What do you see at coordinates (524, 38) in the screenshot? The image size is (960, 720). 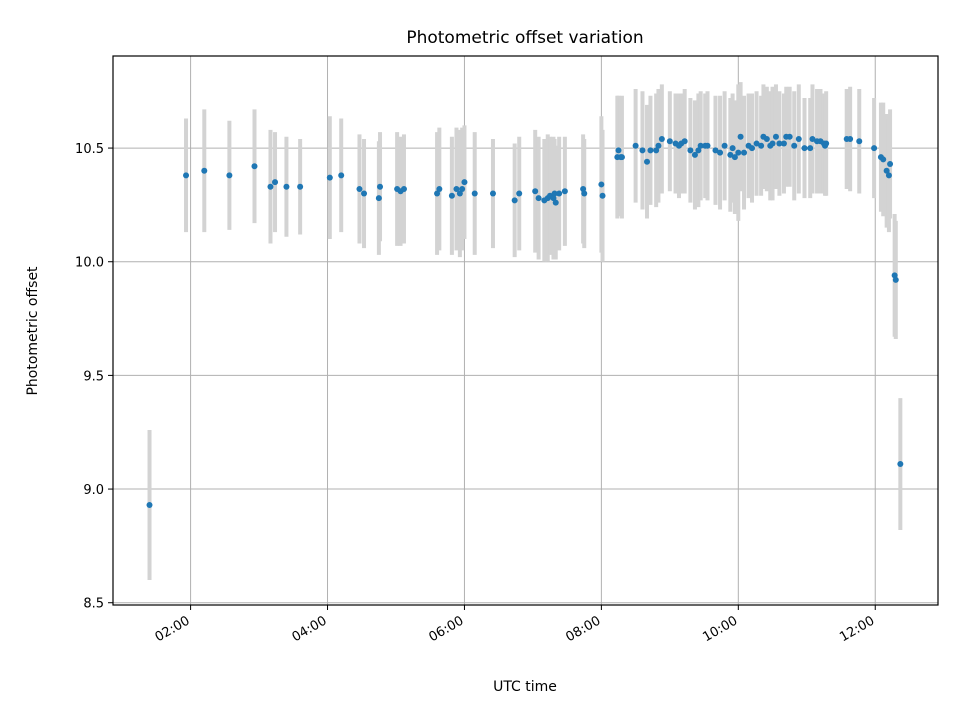 I see `chart-title: Photometric offset variation` at bounding box center [524, 38].